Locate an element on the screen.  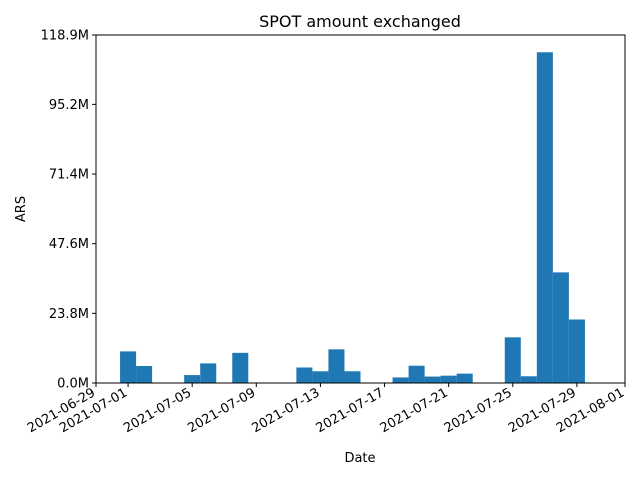
y-tick-label: 23.8M is located at coordinates (69, 314).